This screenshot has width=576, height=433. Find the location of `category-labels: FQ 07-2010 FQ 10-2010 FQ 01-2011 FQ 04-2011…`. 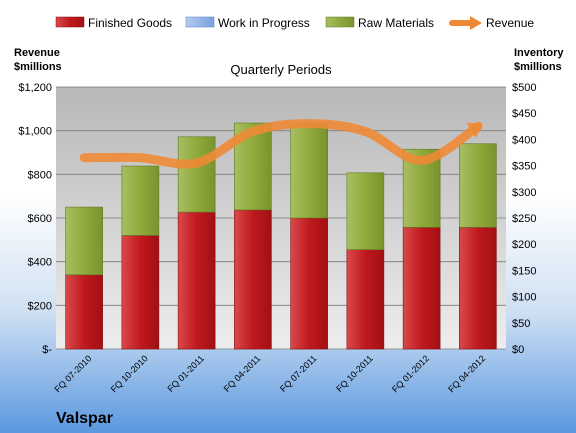

category-labels: FQ 07-2010 FQ 10-2010 FQ 01-2011 FQ 04-2011… is located at coordinates (270, 373).